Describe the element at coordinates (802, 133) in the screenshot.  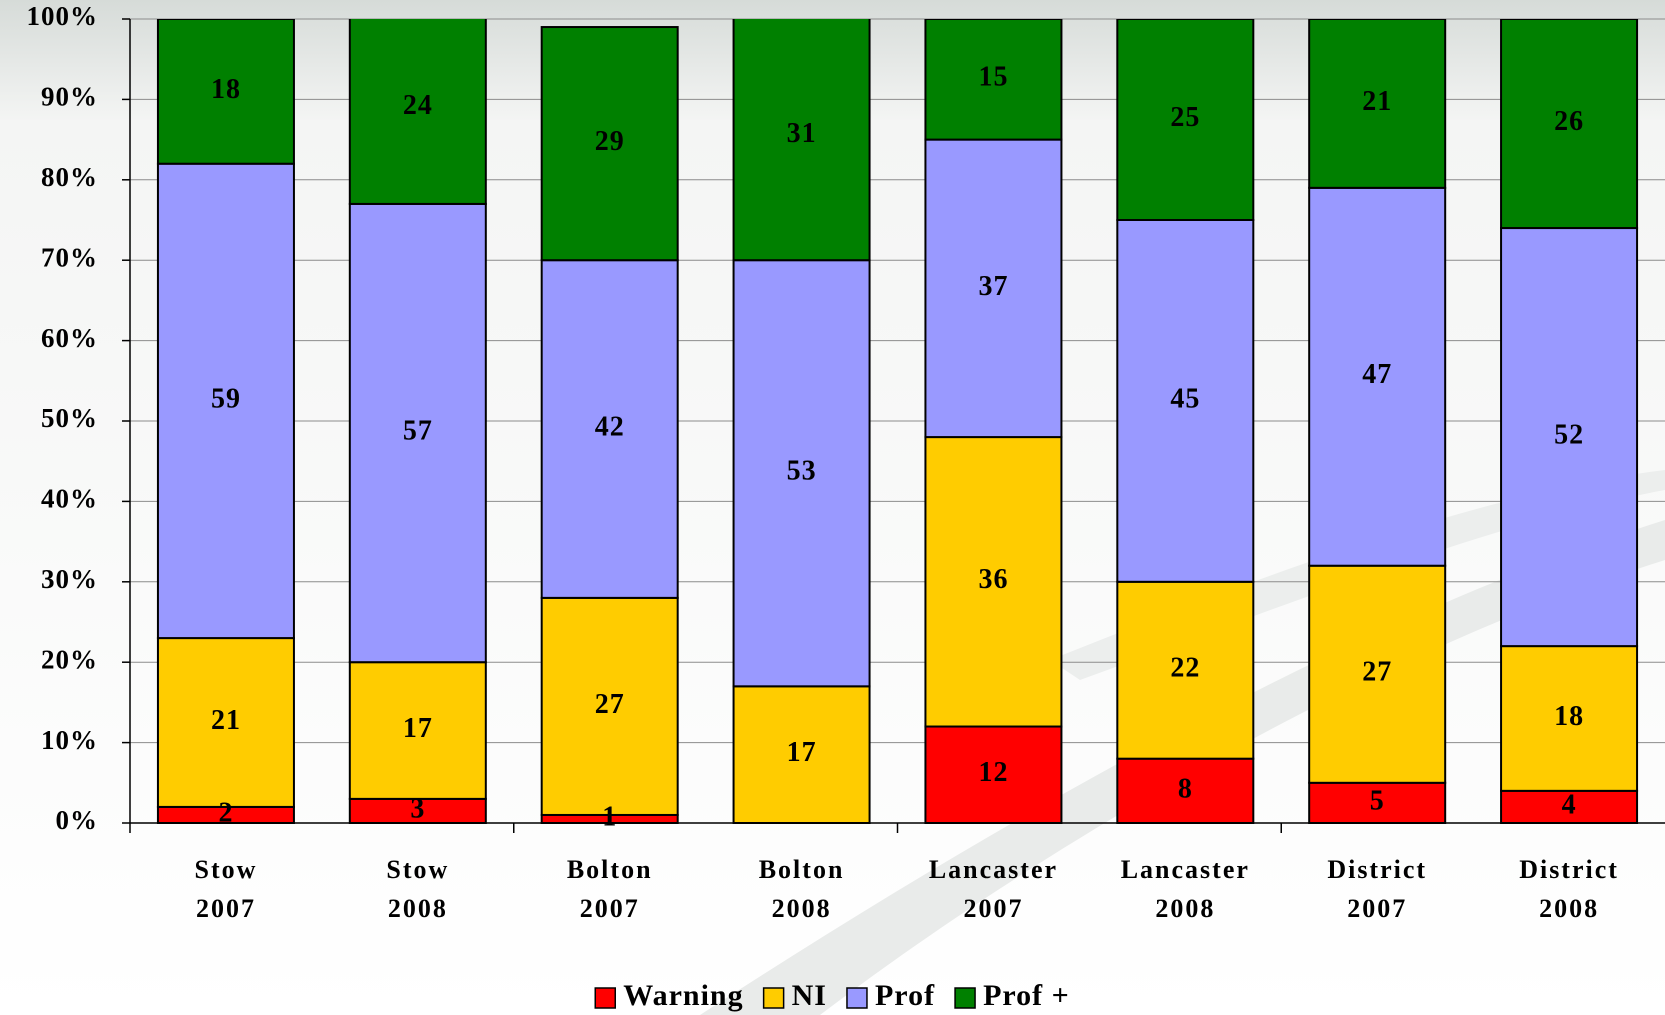
I see `data-label: 31` at that location.